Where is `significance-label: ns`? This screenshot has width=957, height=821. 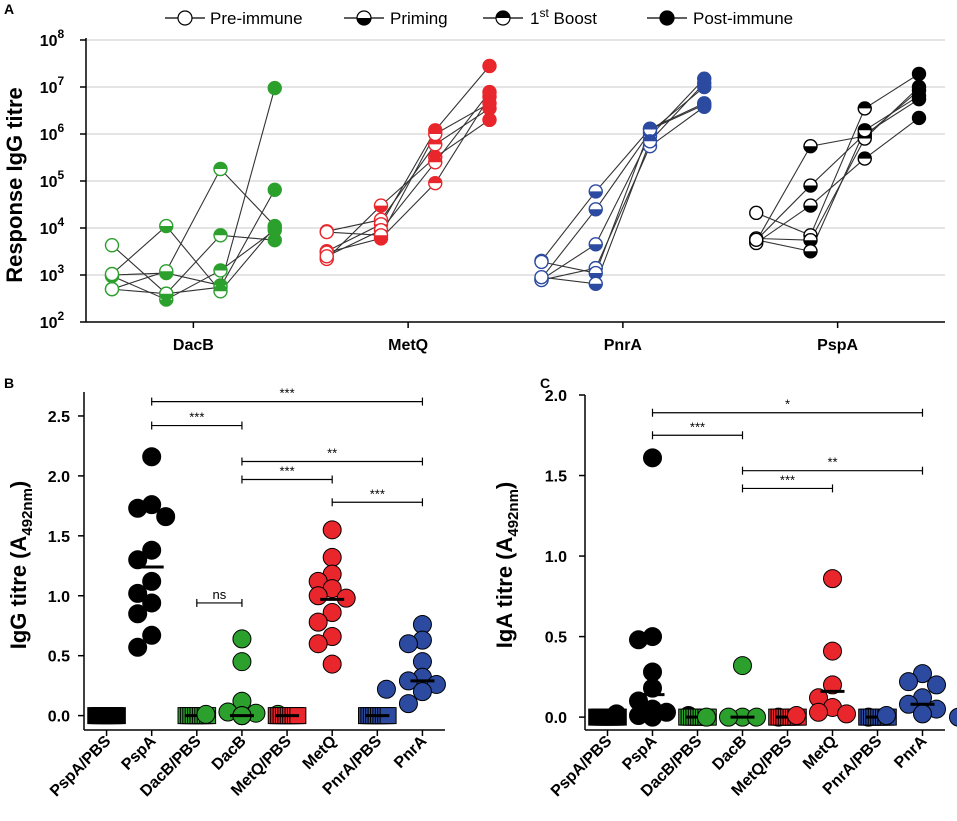 significance-label: ns is located at coordinates (220, 594).